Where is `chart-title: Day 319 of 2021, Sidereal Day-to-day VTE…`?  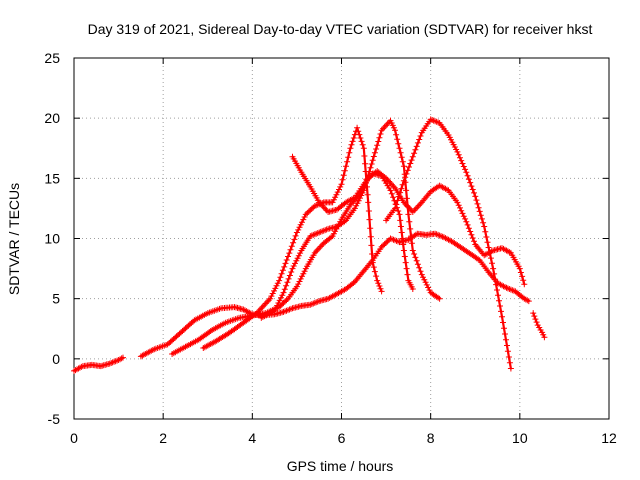
chart-title: Day 319 of 2021, Sidereal Day-to-day VTE… is located at coordinates (340, 29).